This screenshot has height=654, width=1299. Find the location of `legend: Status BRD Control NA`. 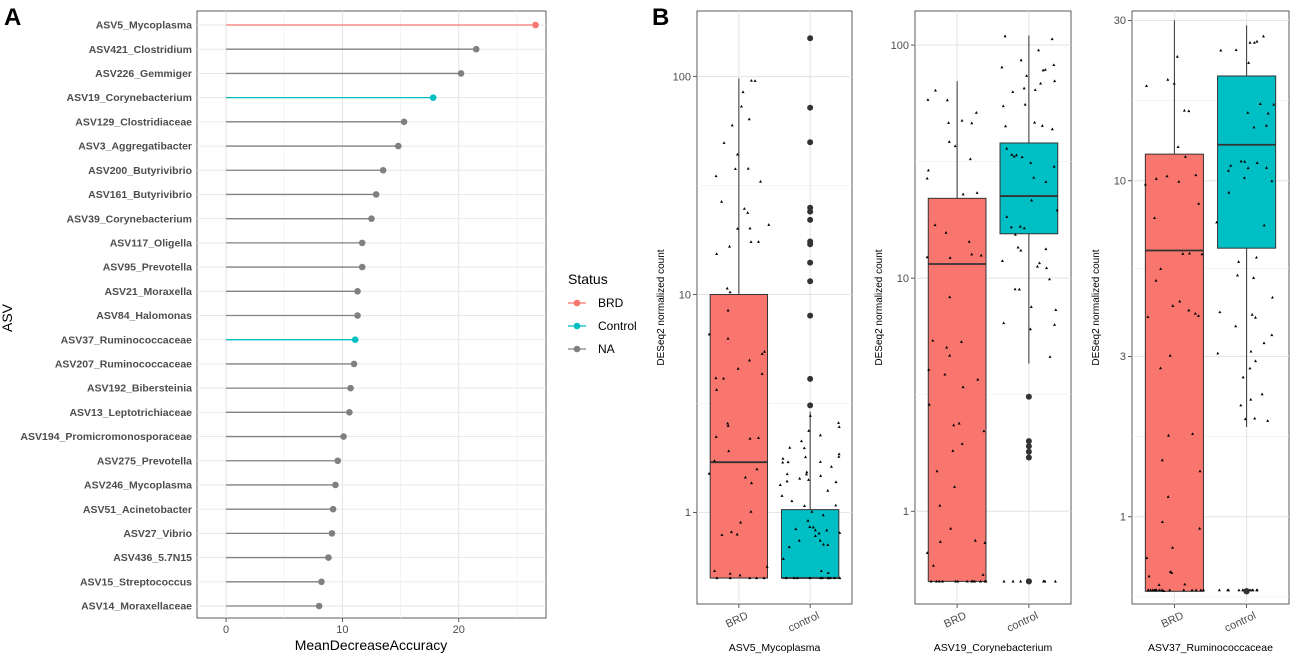

legend: Status BRD Control NA is located at coordinates (602, 313).